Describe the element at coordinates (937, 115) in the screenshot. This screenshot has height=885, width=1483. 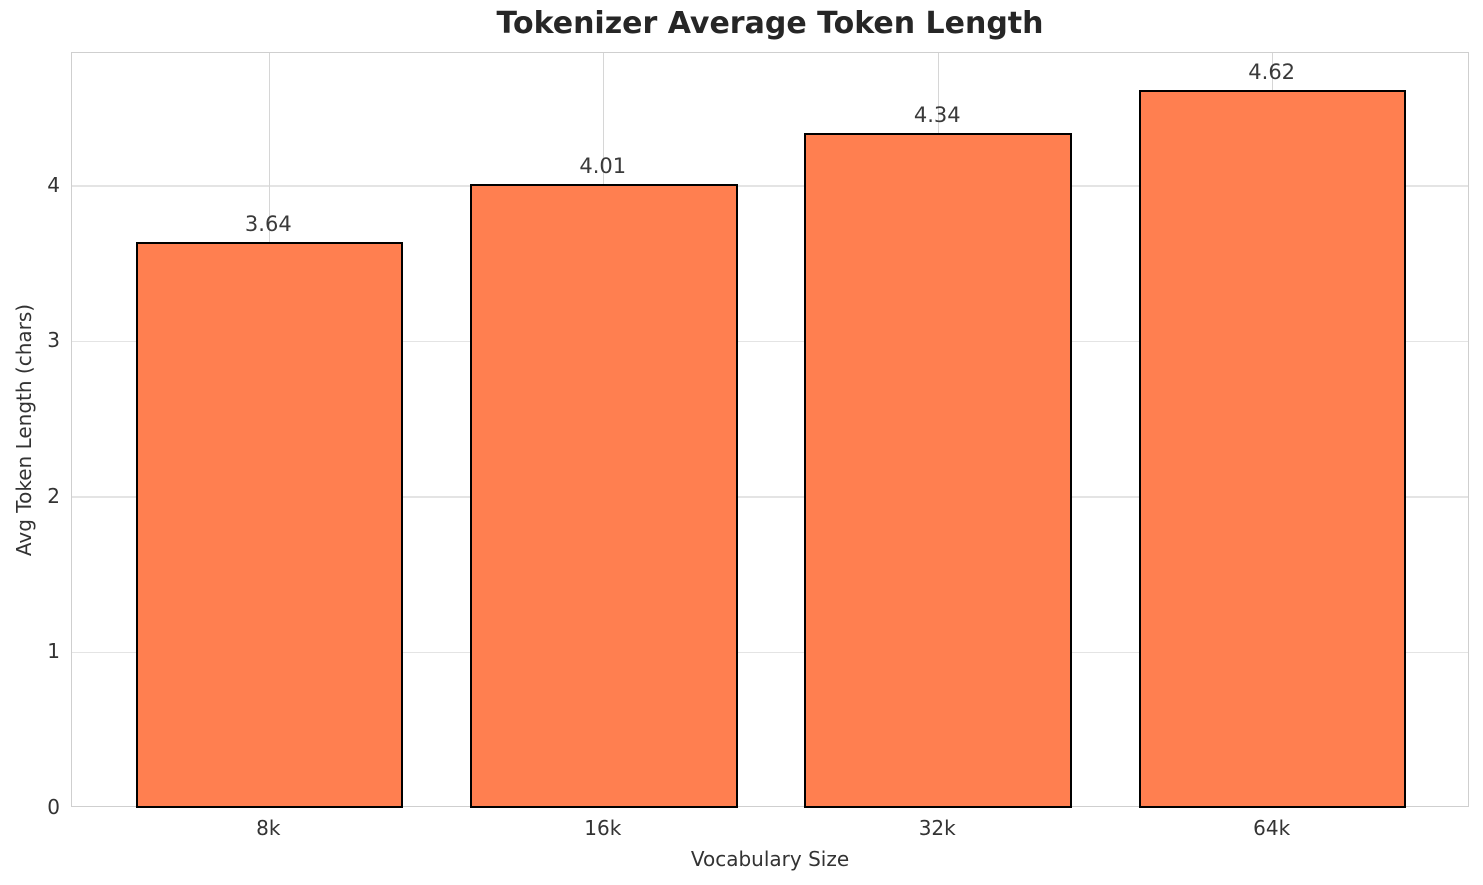
I see `bar-value-label: 4.34` at that location.